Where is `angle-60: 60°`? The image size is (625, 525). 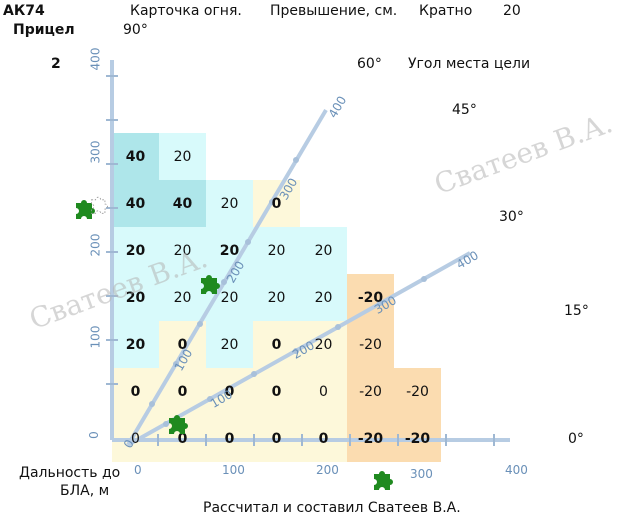
angle-60: 60° is located at coordinates (369, 64).